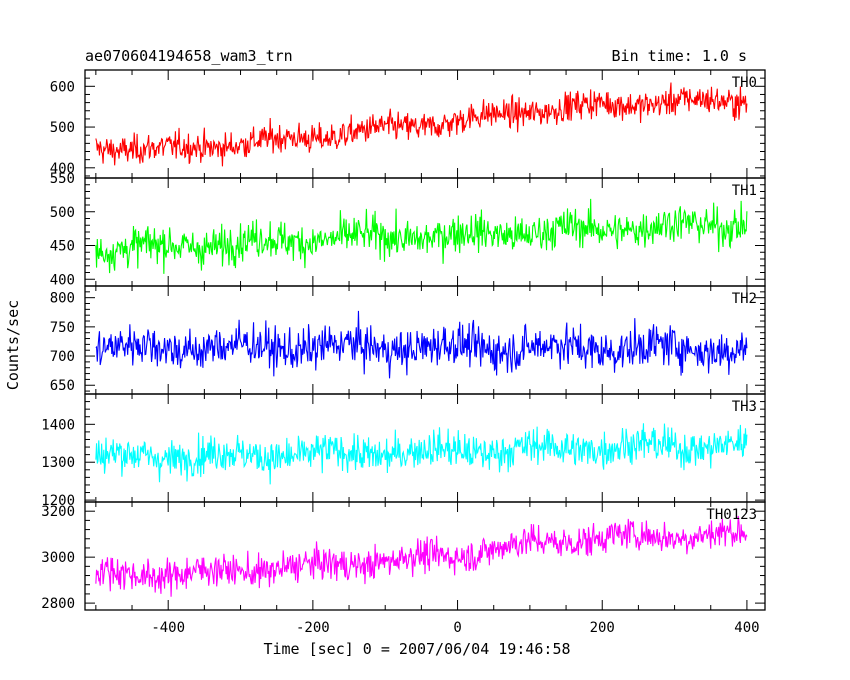 The image size is (850, 680). I want to click on y-tick-label: 450, so click(62, 247).